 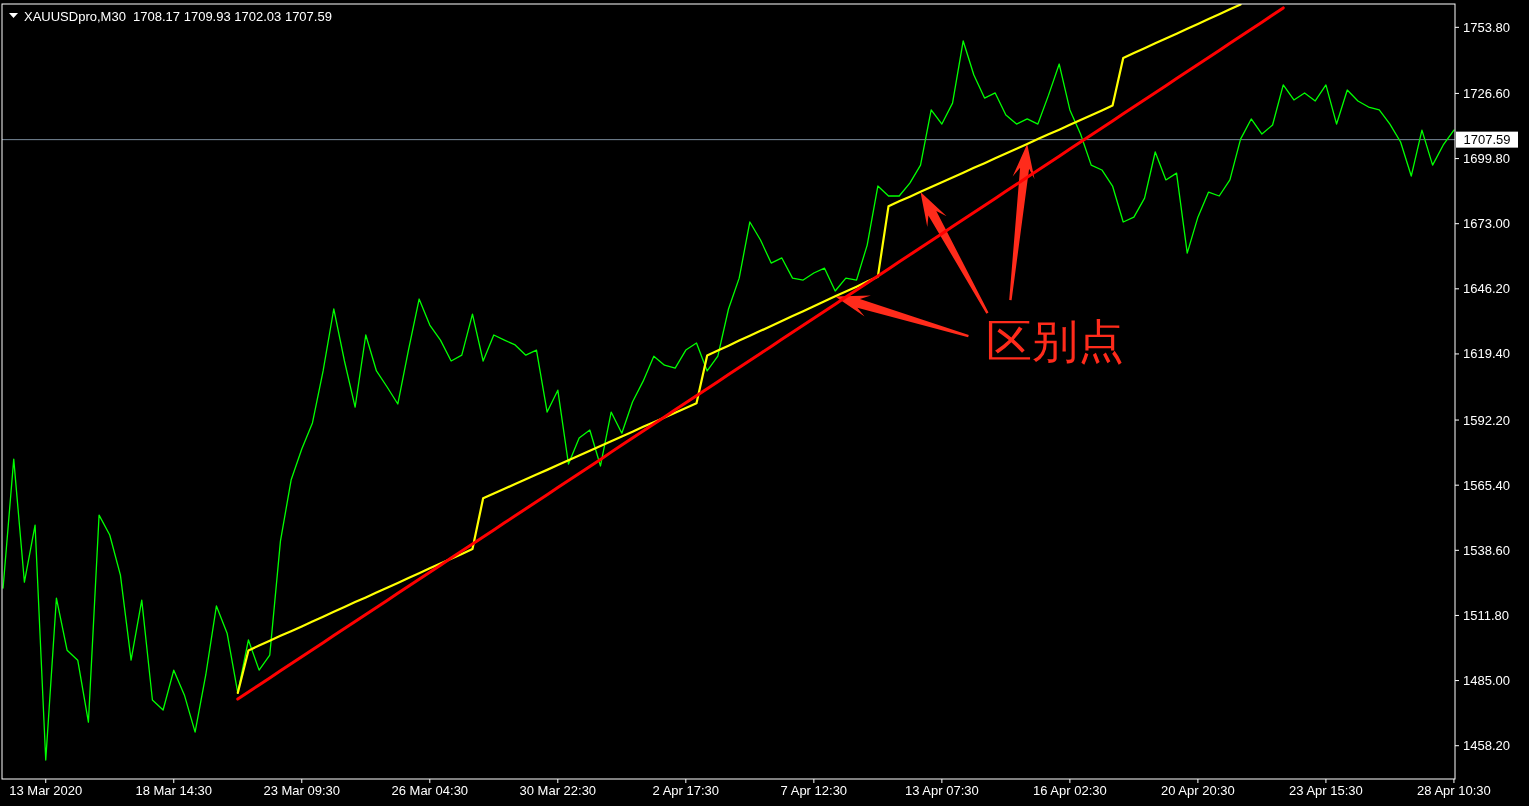 What do you see at coordinates (1486, 681) in the screenshot?
I see `y-tick-label: 1485.00` at bounding box center [1486, 681].